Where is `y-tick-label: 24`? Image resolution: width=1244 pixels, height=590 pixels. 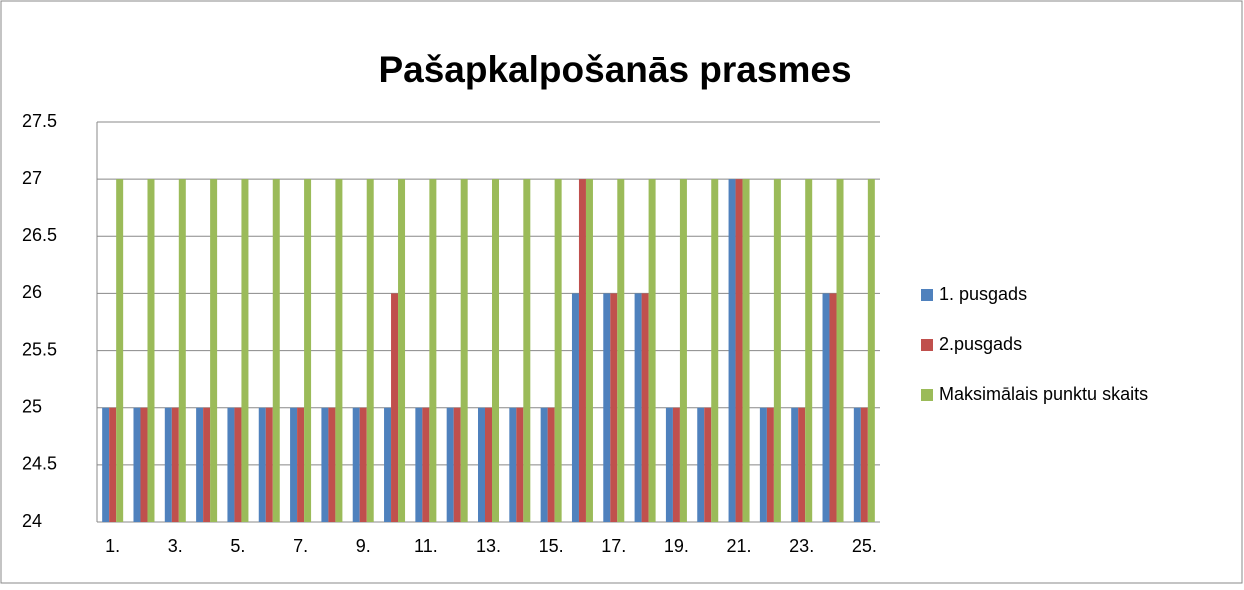
y-tick-label: 24 is located at coordinates (32, 521).